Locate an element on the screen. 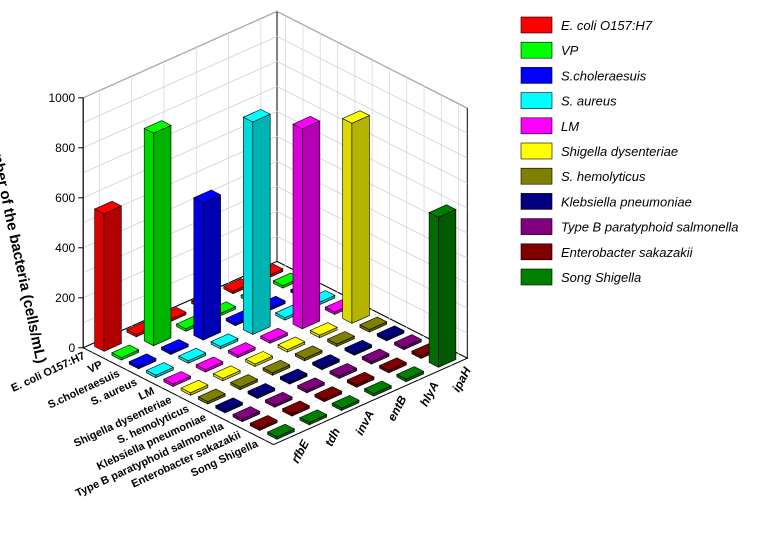  bar-shigella-dysenteriae-invA is located at coordinates (259, 359).